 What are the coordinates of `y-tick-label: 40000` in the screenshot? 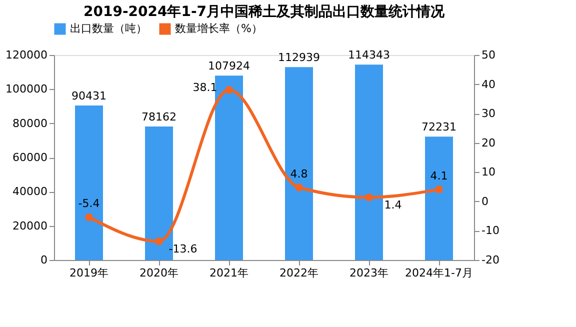 It's located at (30, 191).